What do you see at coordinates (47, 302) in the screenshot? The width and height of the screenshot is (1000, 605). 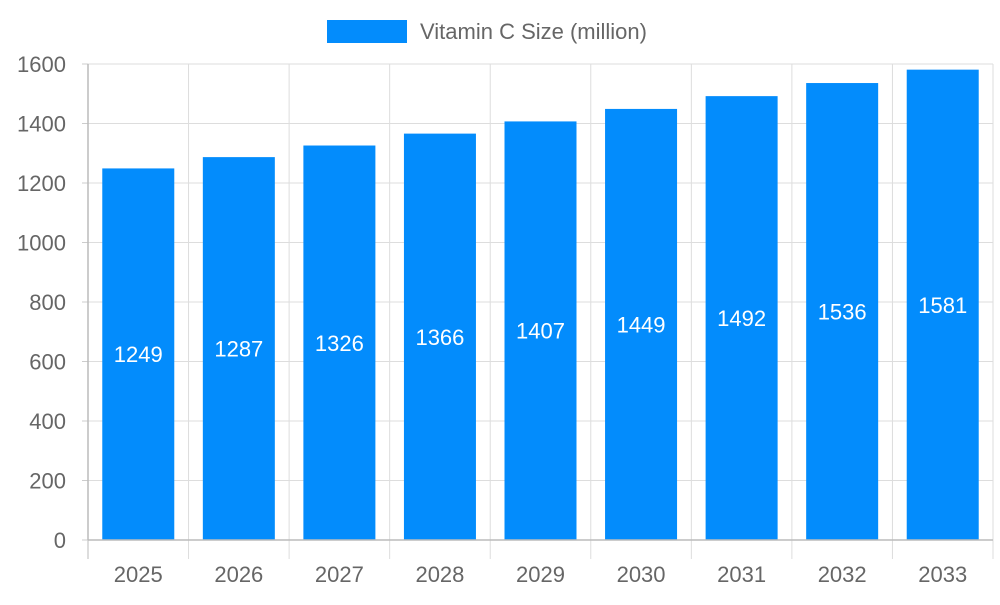 I see `y-tick-label: 800` at bounding box center [47, 302].